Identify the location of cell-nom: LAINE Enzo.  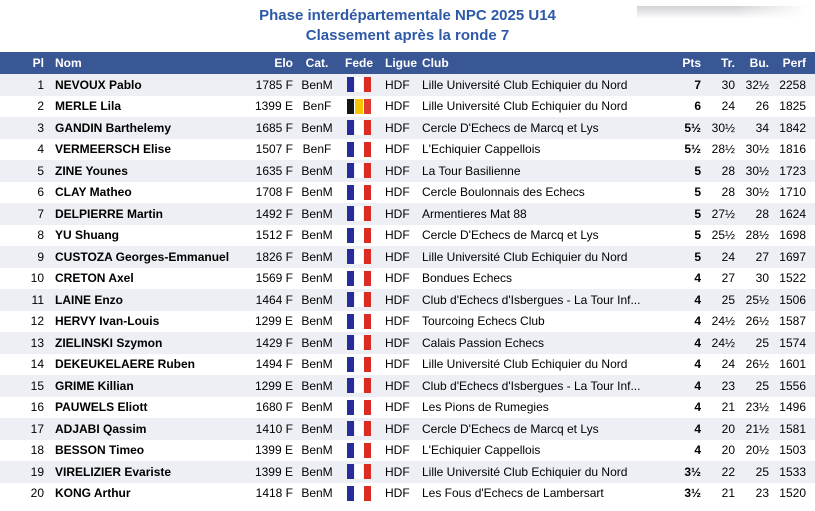
(140, 300).